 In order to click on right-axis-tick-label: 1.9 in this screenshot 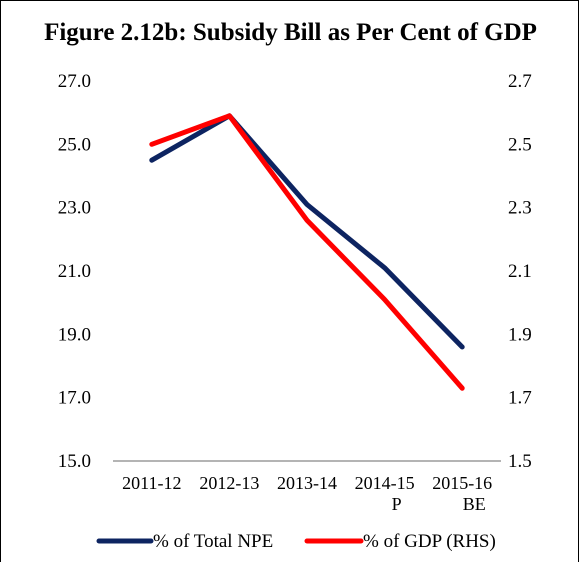, I will do `click(520, 334)`.